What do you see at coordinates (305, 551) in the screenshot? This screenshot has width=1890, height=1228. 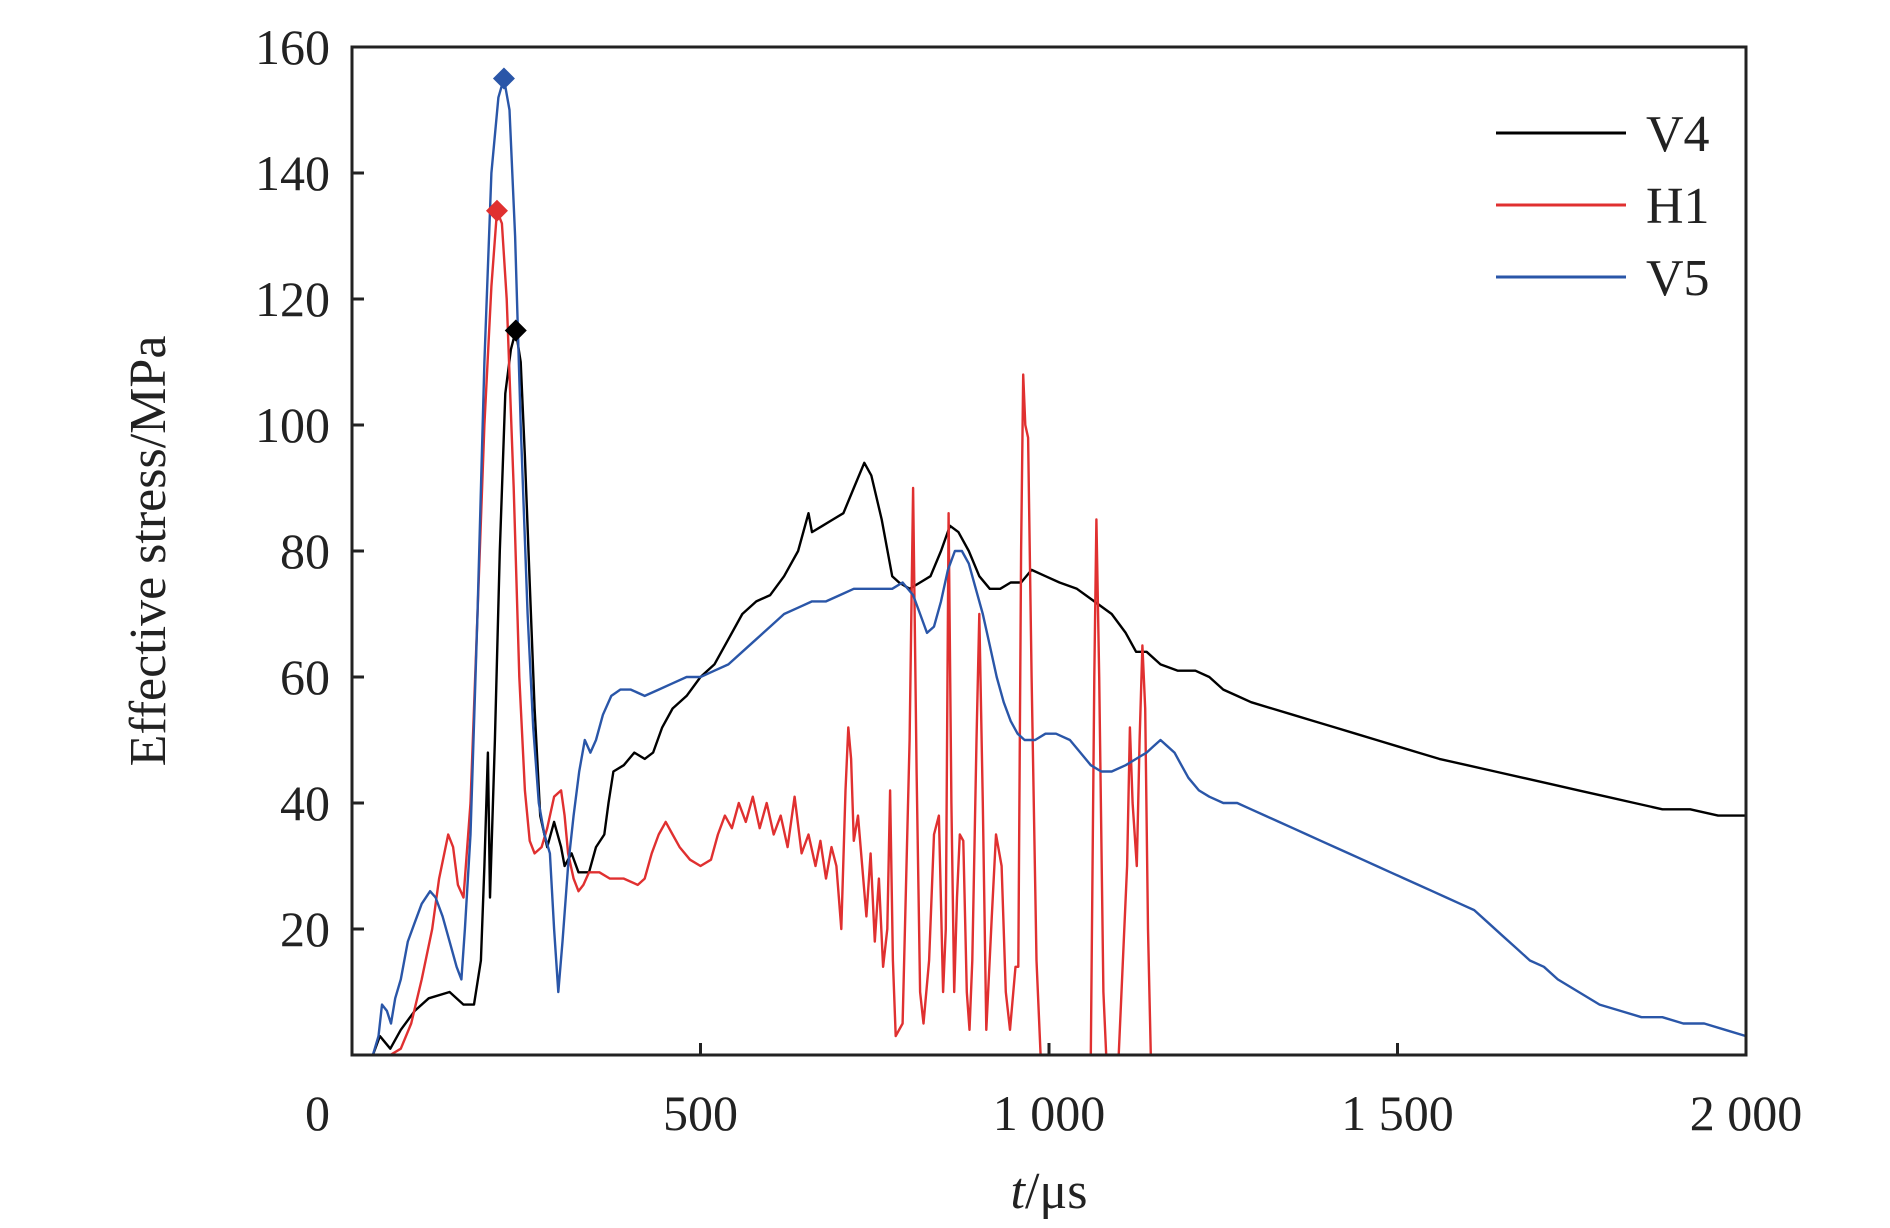 I see `y-tick-label: 80` at bounding box center [305, 551].